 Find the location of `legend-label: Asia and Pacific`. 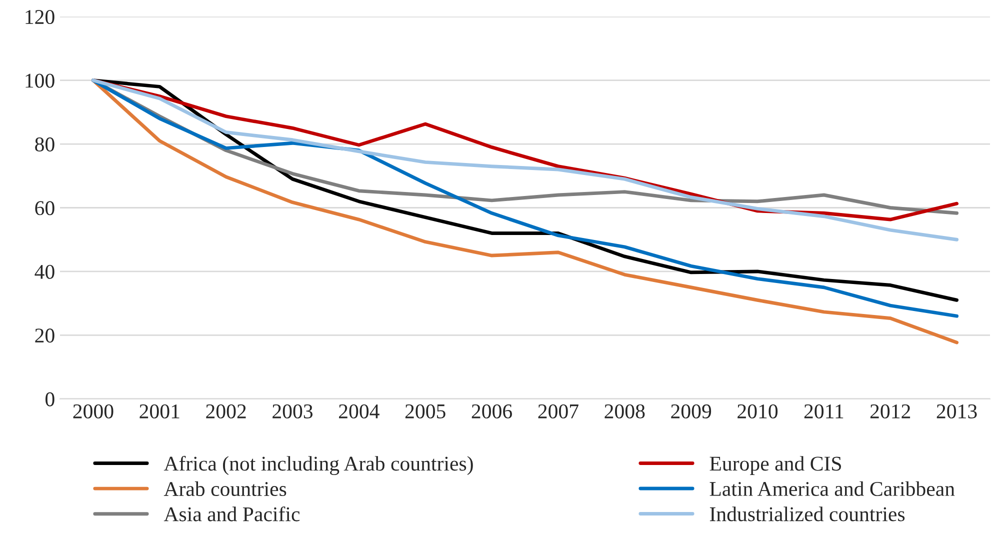

legend-label: Asia and Pacific is located at coordinates (232, 514).